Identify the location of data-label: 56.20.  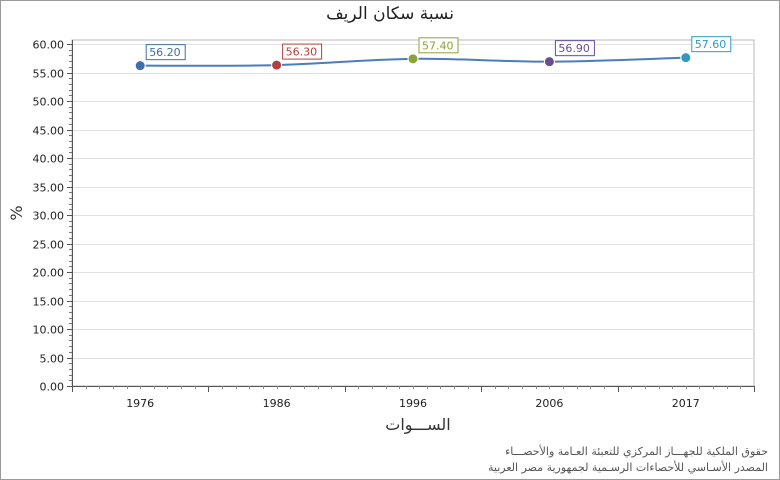
(165, 52).